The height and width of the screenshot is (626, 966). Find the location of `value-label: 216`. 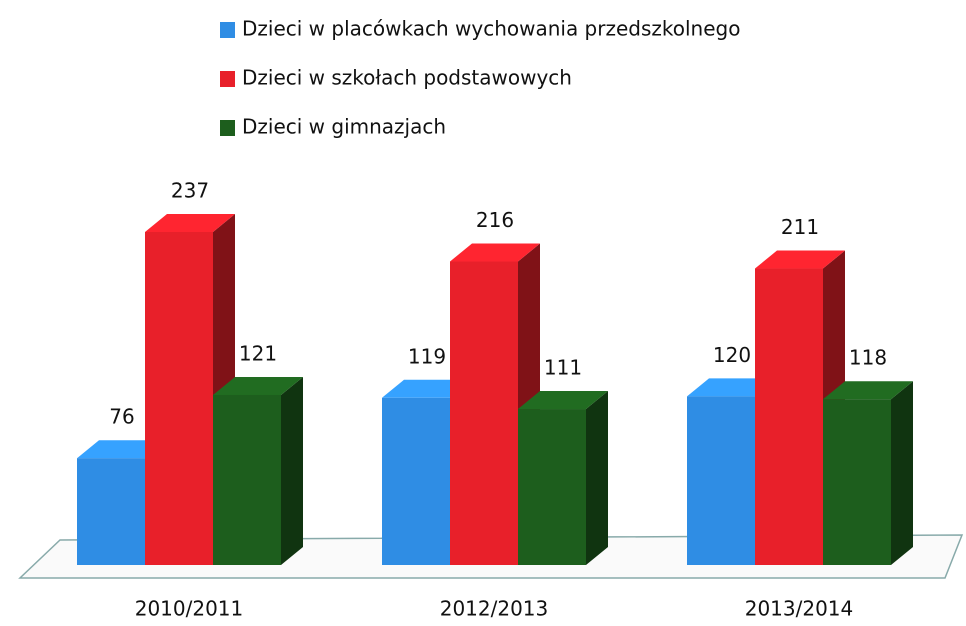

value-label: 216 is located at coordinates (495, 220).